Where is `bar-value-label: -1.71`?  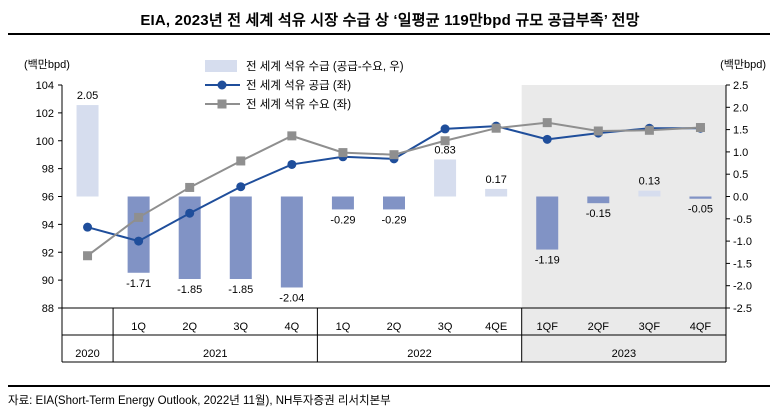
bar-value-label: -1.71 is located at coordinates (138, 284).